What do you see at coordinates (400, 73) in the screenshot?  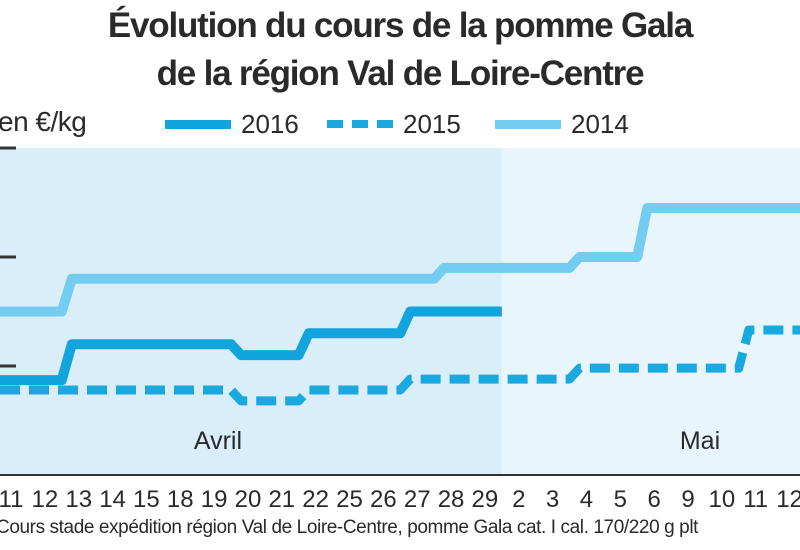 I see `chart-title-line-2: de la région Val de Loire-Centre` at bounding box center [400, 73].